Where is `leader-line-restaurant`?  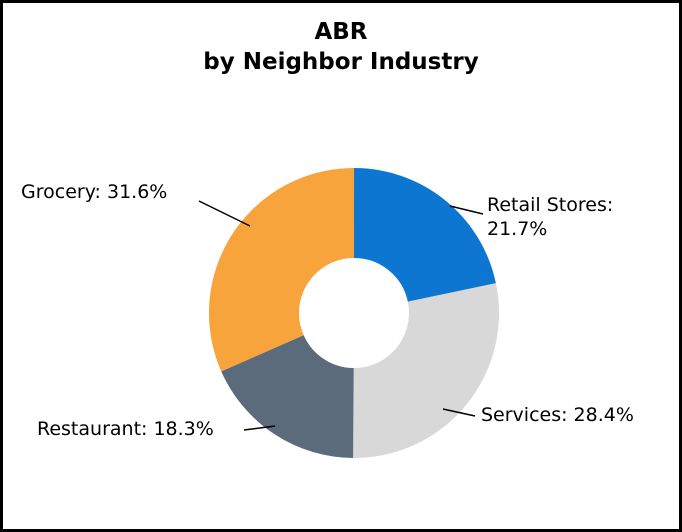 leader-line-restaurant is located at coordinates (259, 428).